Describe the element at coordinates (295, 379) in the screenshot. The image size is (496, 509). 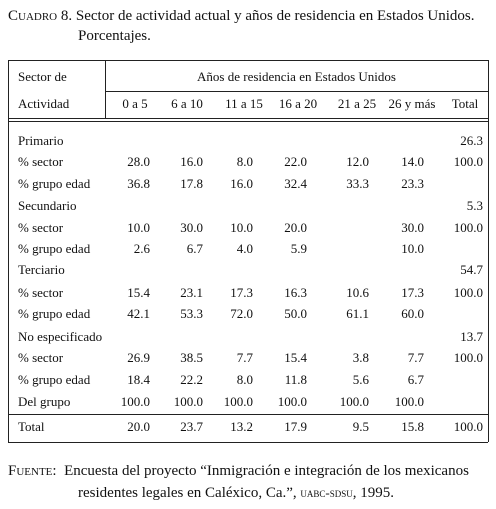
I see `cell: 11.8` at that location.